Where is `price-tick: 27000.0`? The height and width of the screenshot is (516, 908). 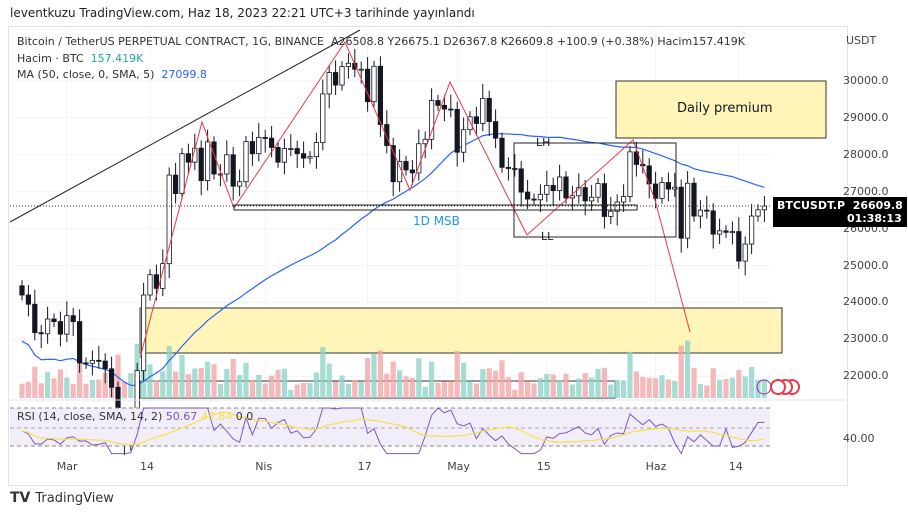
price-tick: 27000.0 is located at coordinates (866, 191).